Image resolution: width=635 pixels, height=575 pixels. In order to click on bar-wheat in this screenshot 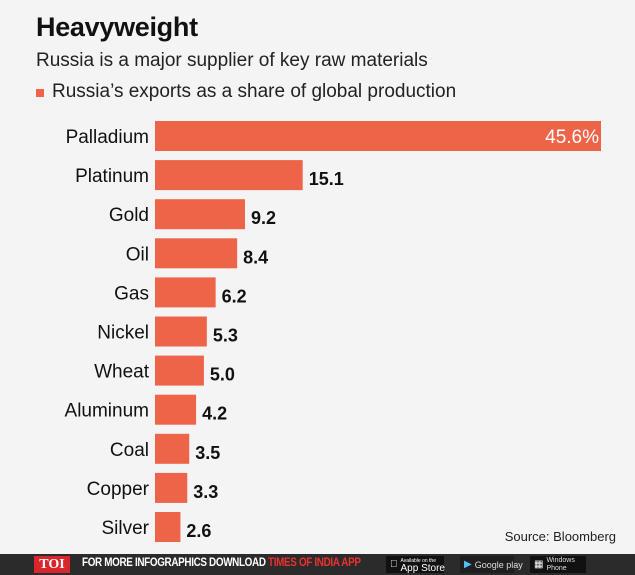, I will do `click(179, 370)`.